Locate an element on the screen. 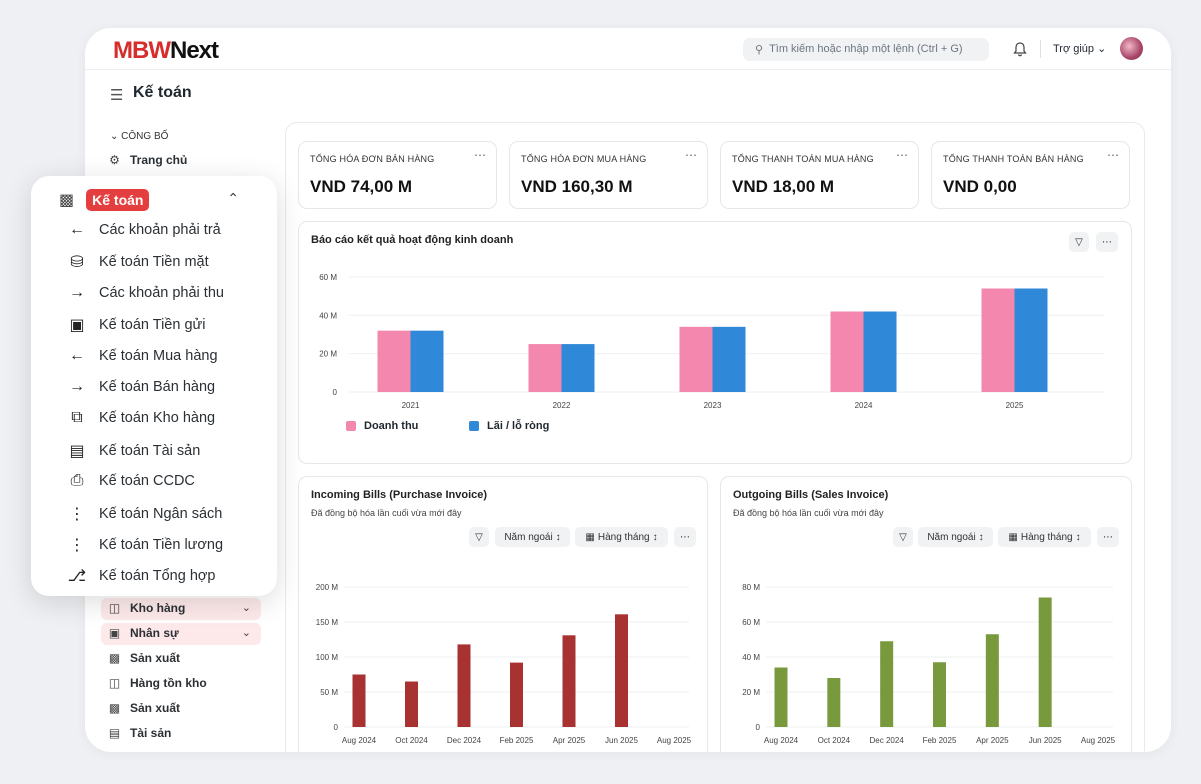 The image size is (1201, 784). sidebar-item-label: Hàng tồn kho is located at coordinates (168, 683).